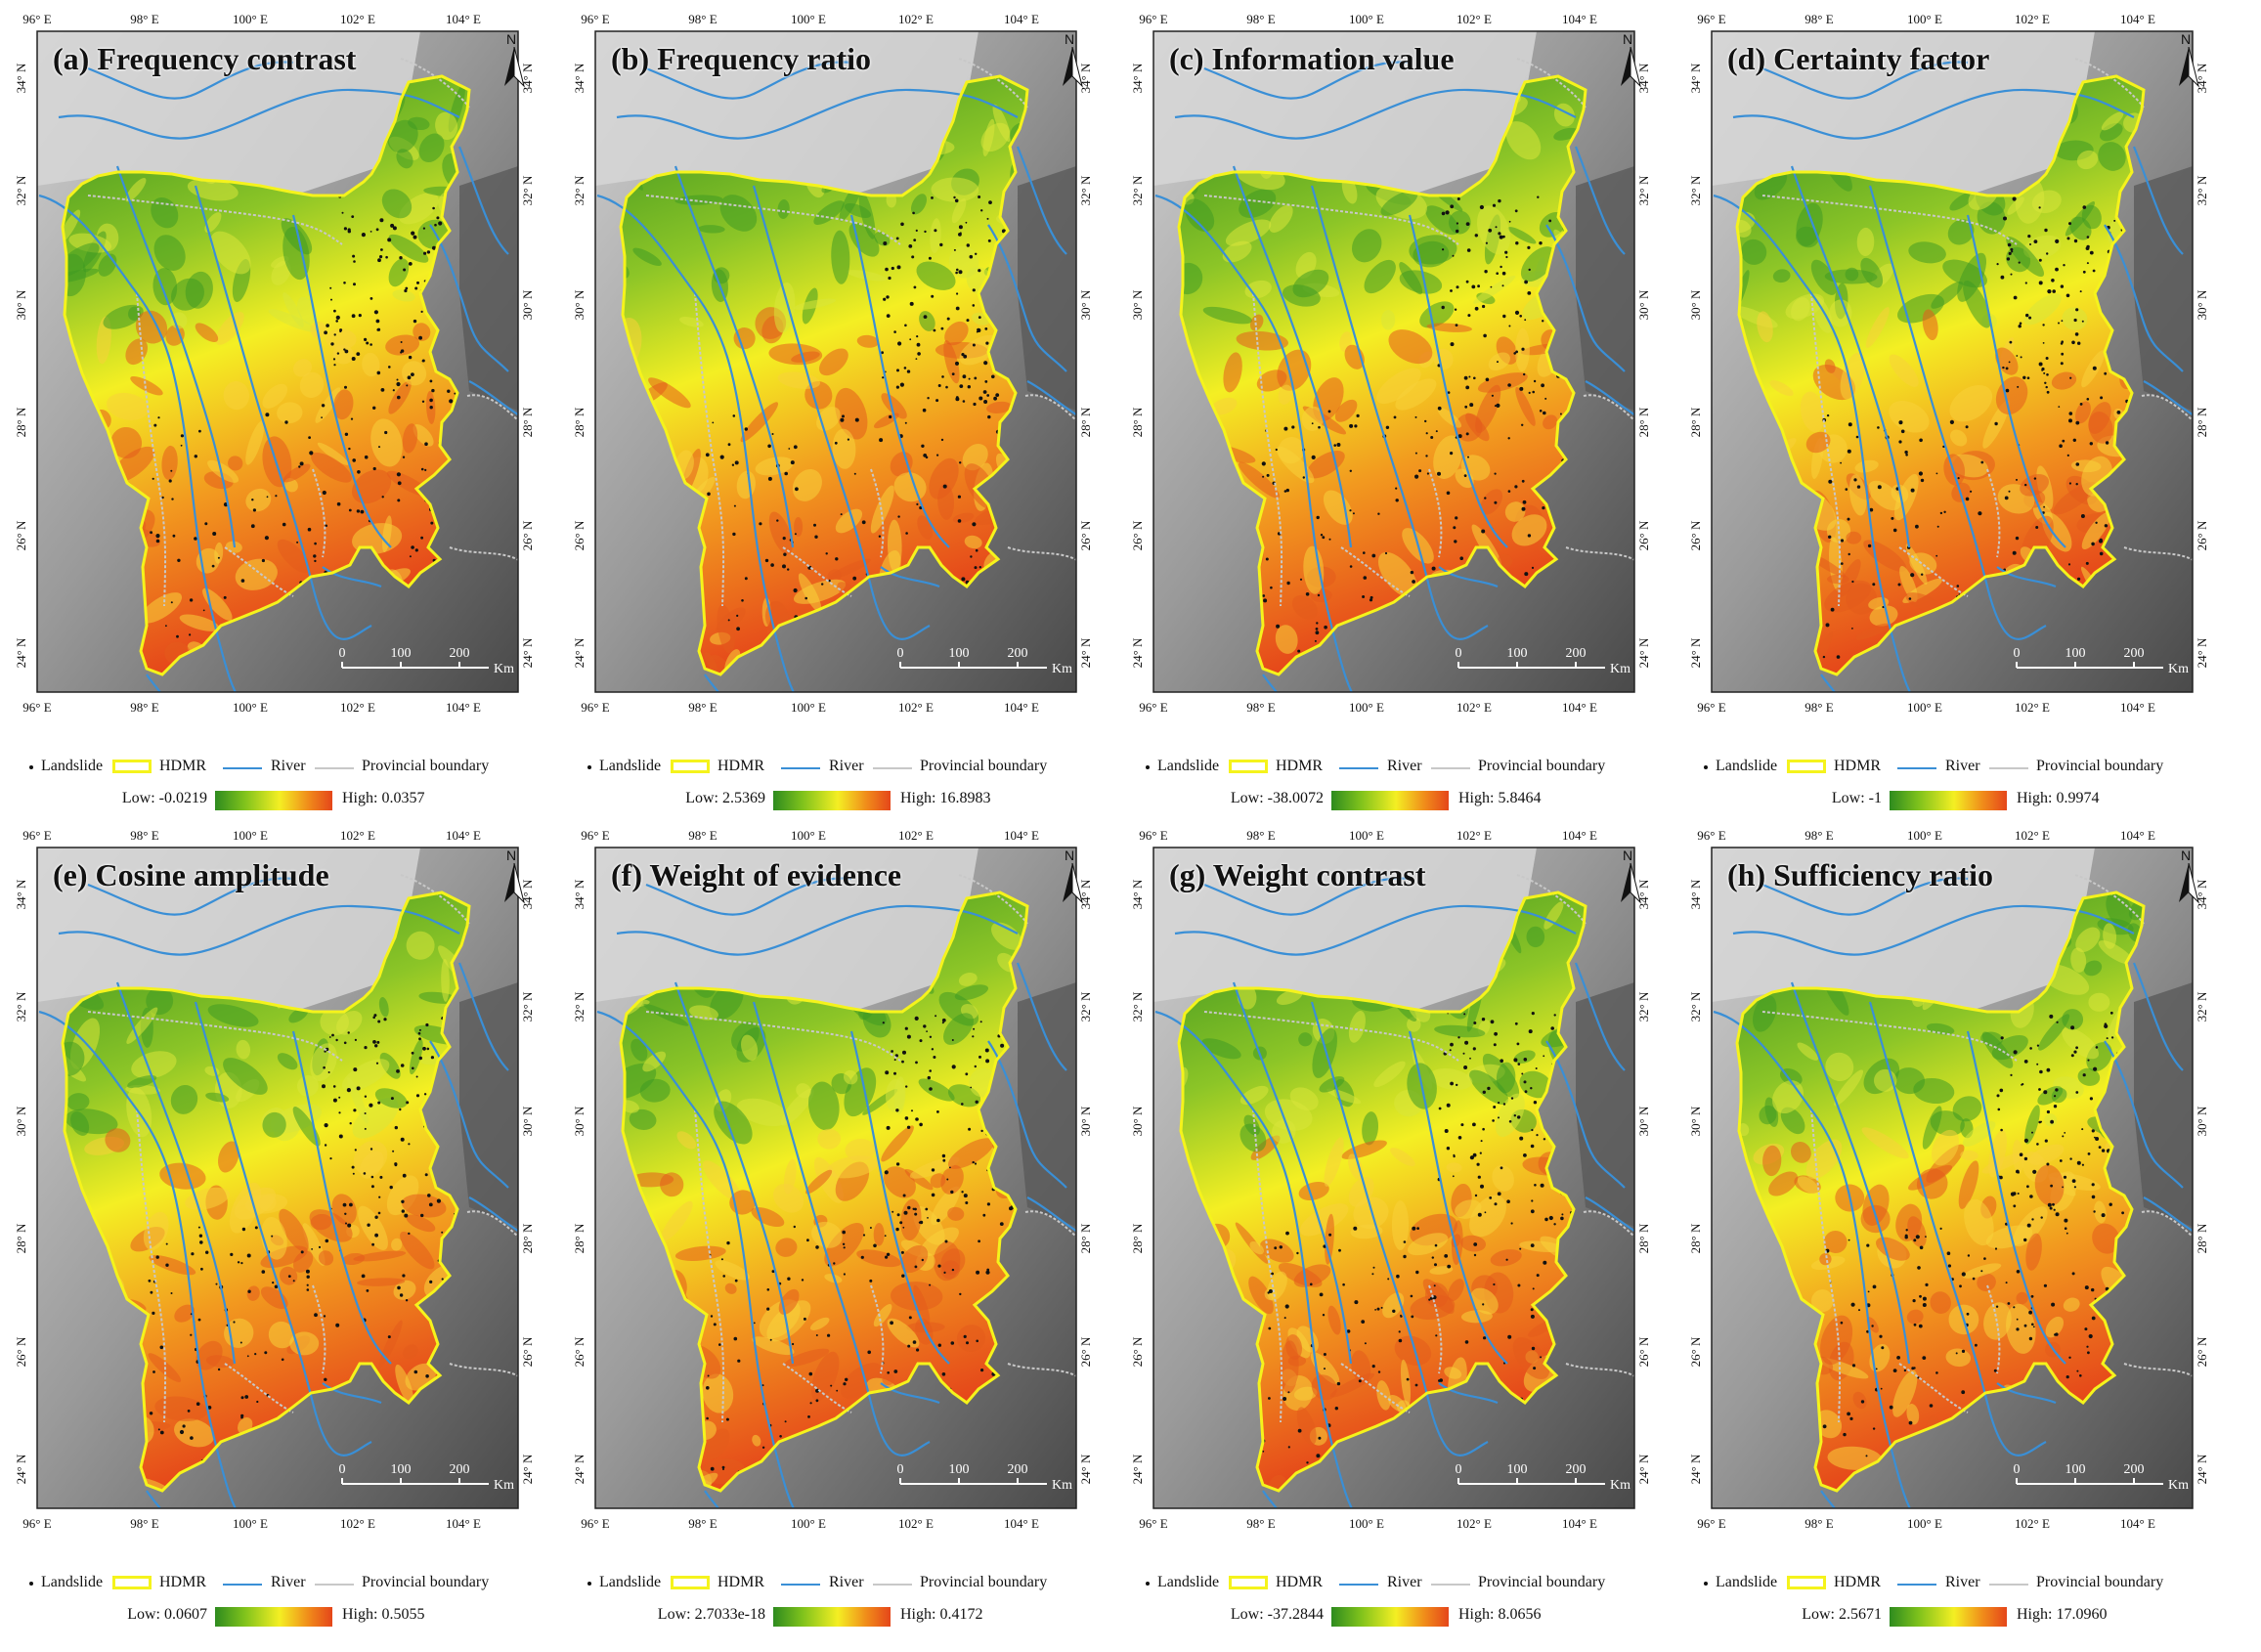  What do you see at coordinates (488, 1104) in the screenshot?
I see `basin-area` at bounding box center [488, 1104].